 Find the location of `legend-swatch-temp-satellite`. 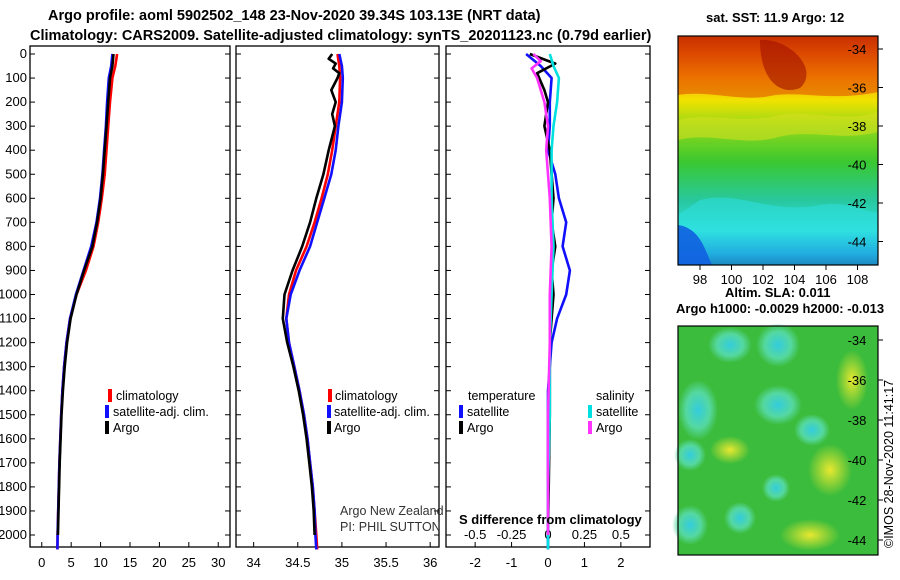

legend-swatch-temp-satellite is located at coordinates (461, 411).